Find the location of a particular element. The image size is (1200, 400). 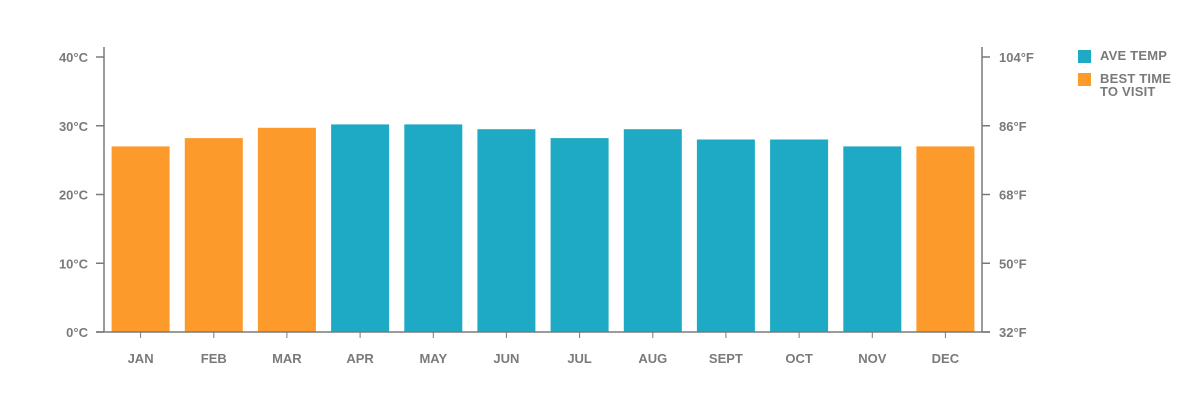

bar-feb is located at coordinates (213, 235).